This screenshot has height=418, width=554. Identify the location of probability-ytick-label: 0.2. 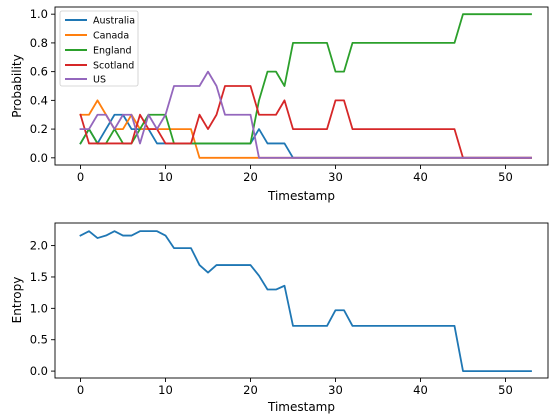
(39, 129).